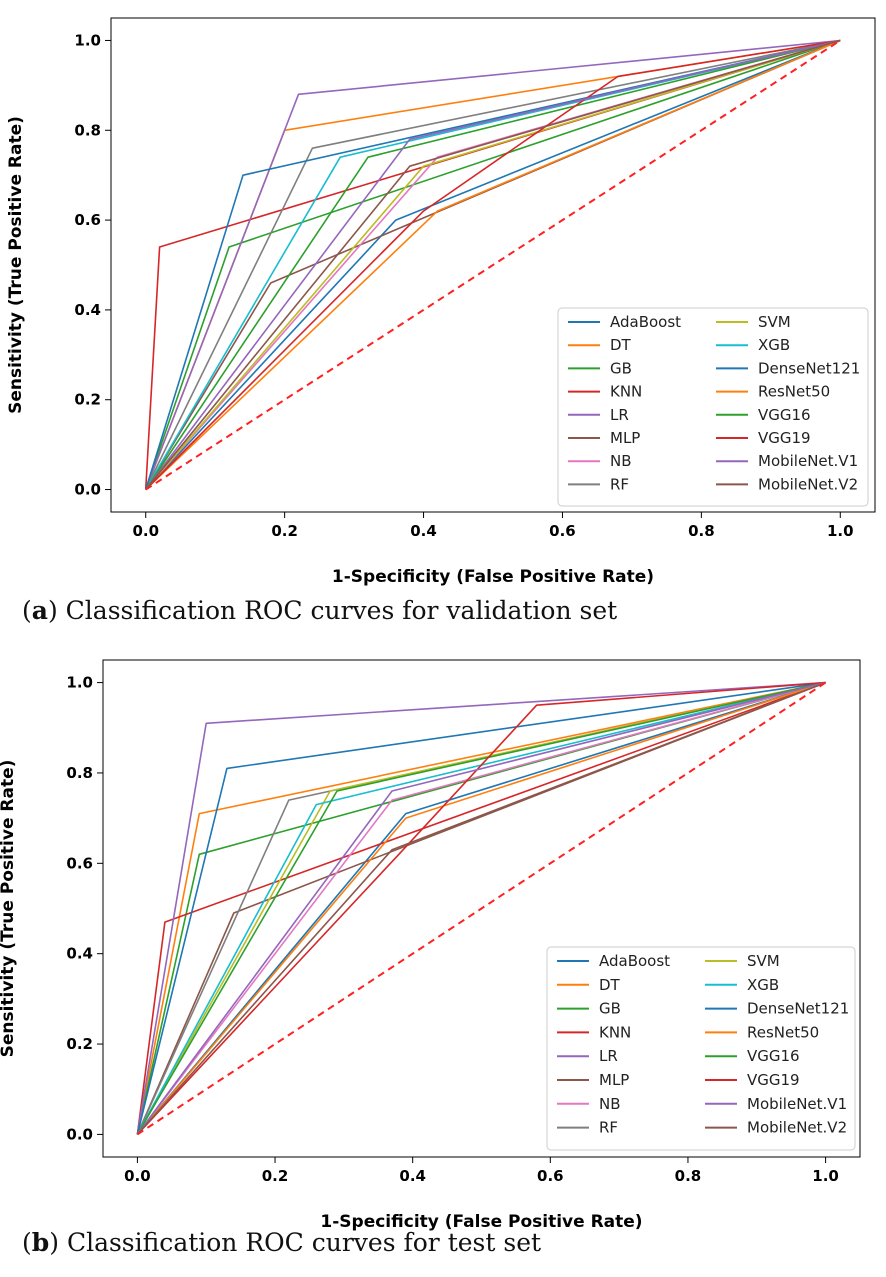 This screenshot has width=886, height=1277. What do you see at coordinates (304, 1242) in the screenshot?
I see `caption-text: Classification ROC curves for test set` at bounding box center [304, 1242].